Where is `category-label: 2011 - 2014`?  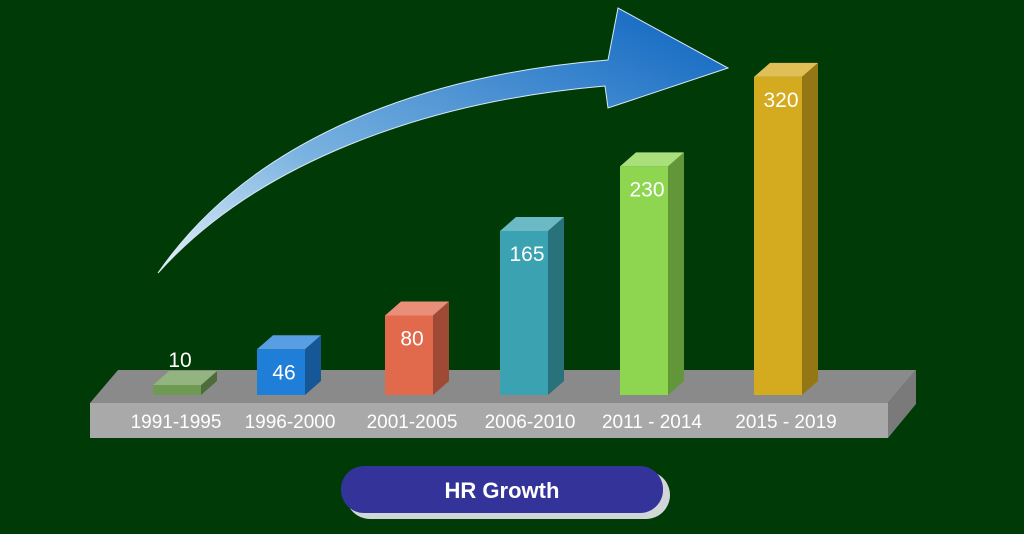 category-label: 2011 - 2014 is located at coordinates (652, 422).